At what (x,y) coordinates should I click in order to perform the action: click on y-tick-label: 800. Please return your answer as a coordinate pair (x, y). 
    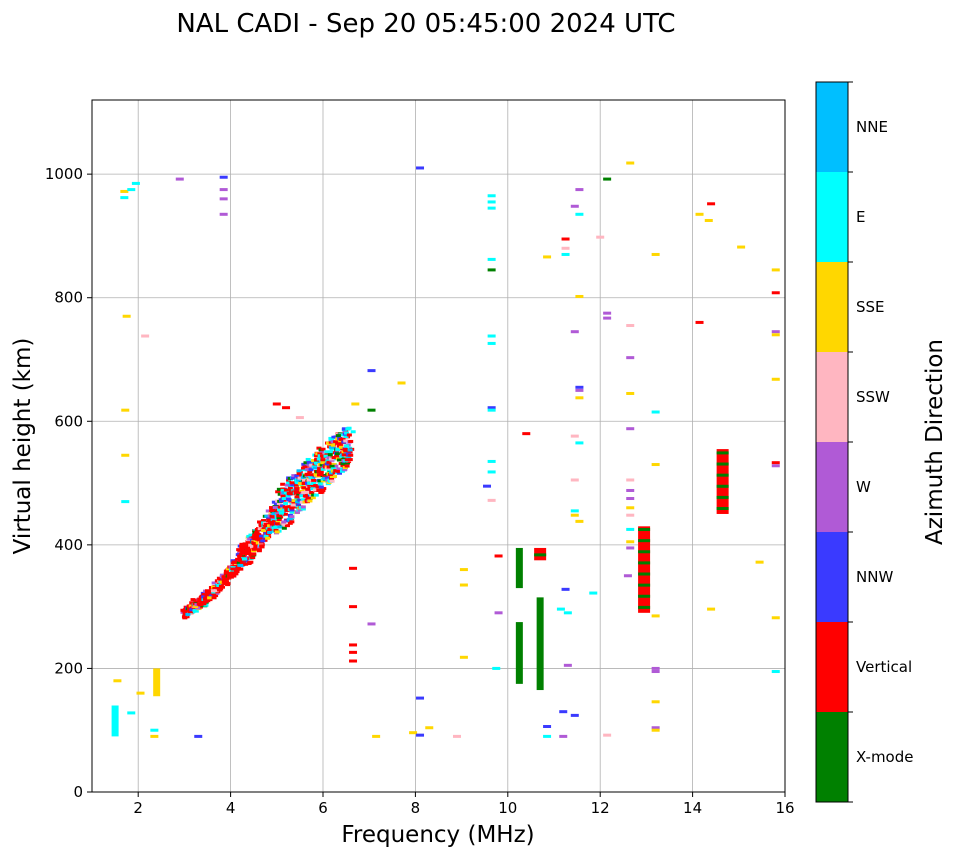
    Looking at the image, I should click on (68, 298).